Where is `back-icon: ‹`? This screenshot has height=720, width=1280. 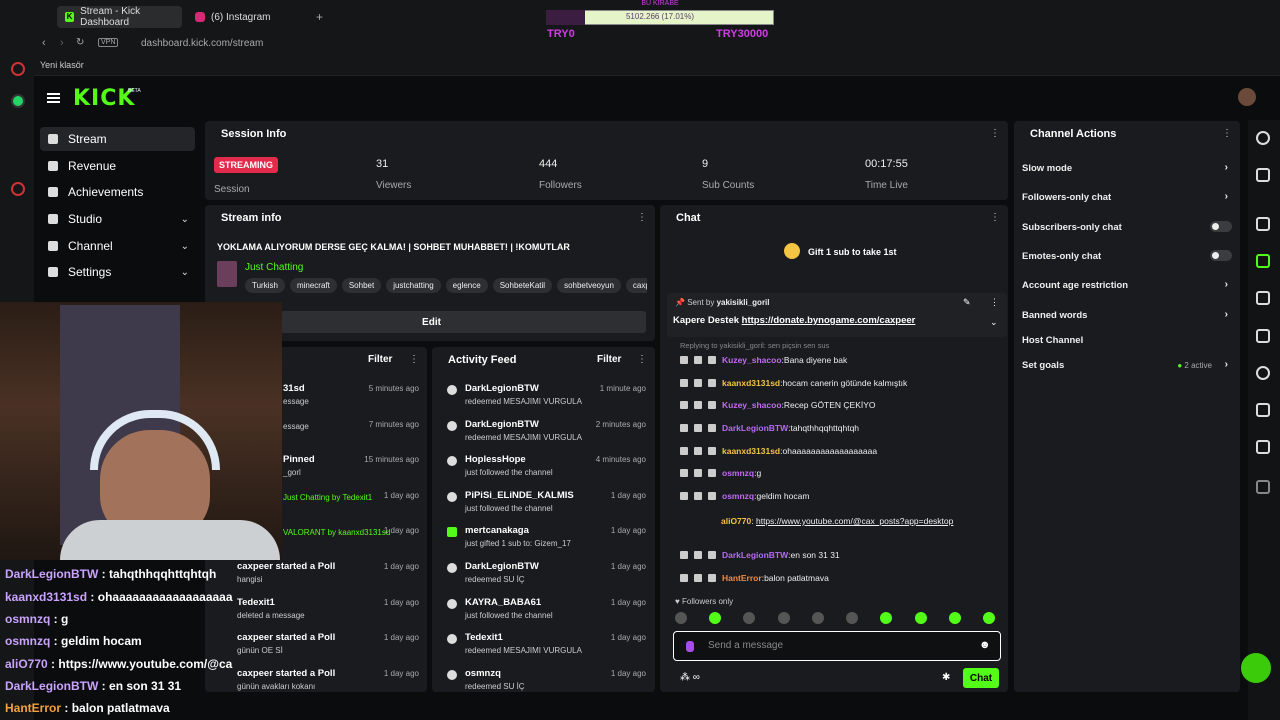
back-icon: ‹ is located at coordinates (44, 43).